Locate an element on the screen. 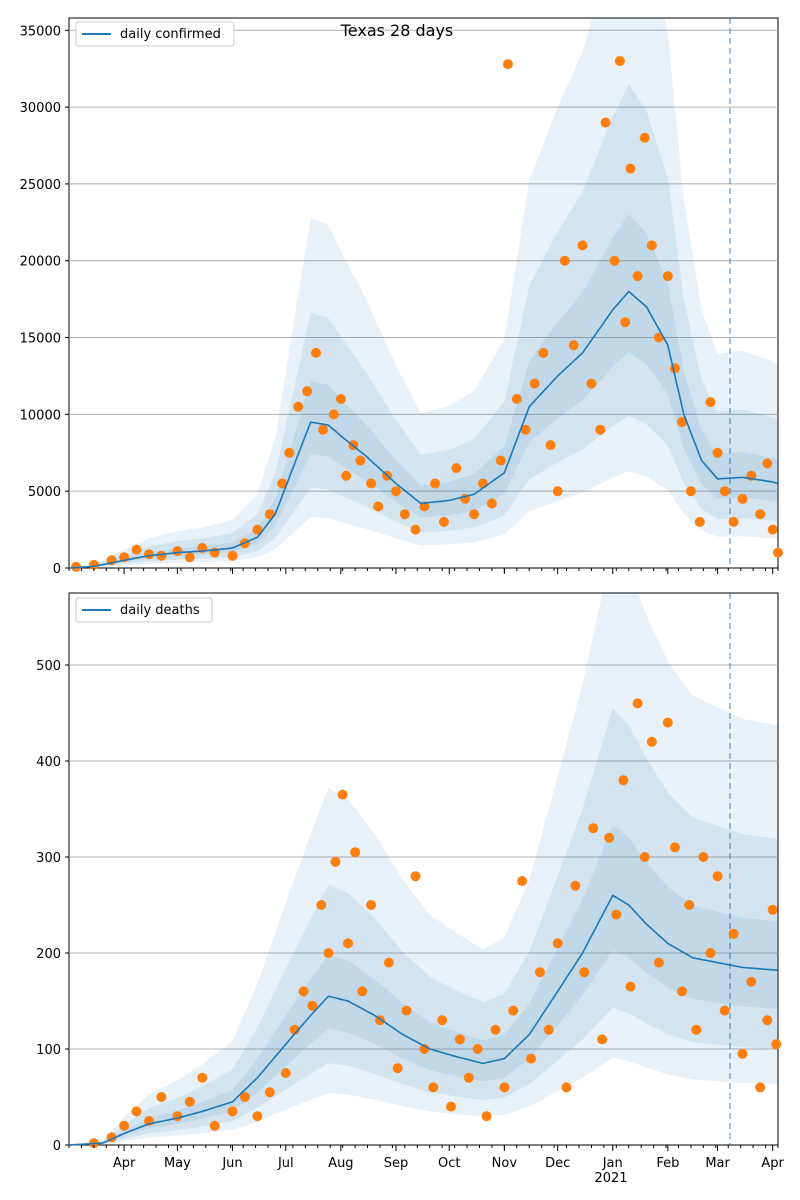 The height and width of the screenshot is (1200, 800). y-tick-label: 35000 is located at coordinates (40, 31).